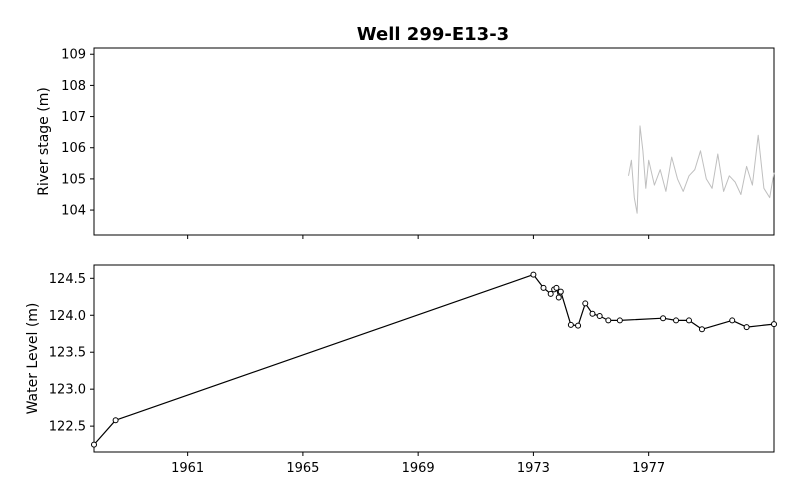 The width and height of the screenshot is (800, 500). What do you see at coordinates (73, 55) in the screenshot?
I see `river-stage-y-tick-label: 109` at bounding box center [73, 55].